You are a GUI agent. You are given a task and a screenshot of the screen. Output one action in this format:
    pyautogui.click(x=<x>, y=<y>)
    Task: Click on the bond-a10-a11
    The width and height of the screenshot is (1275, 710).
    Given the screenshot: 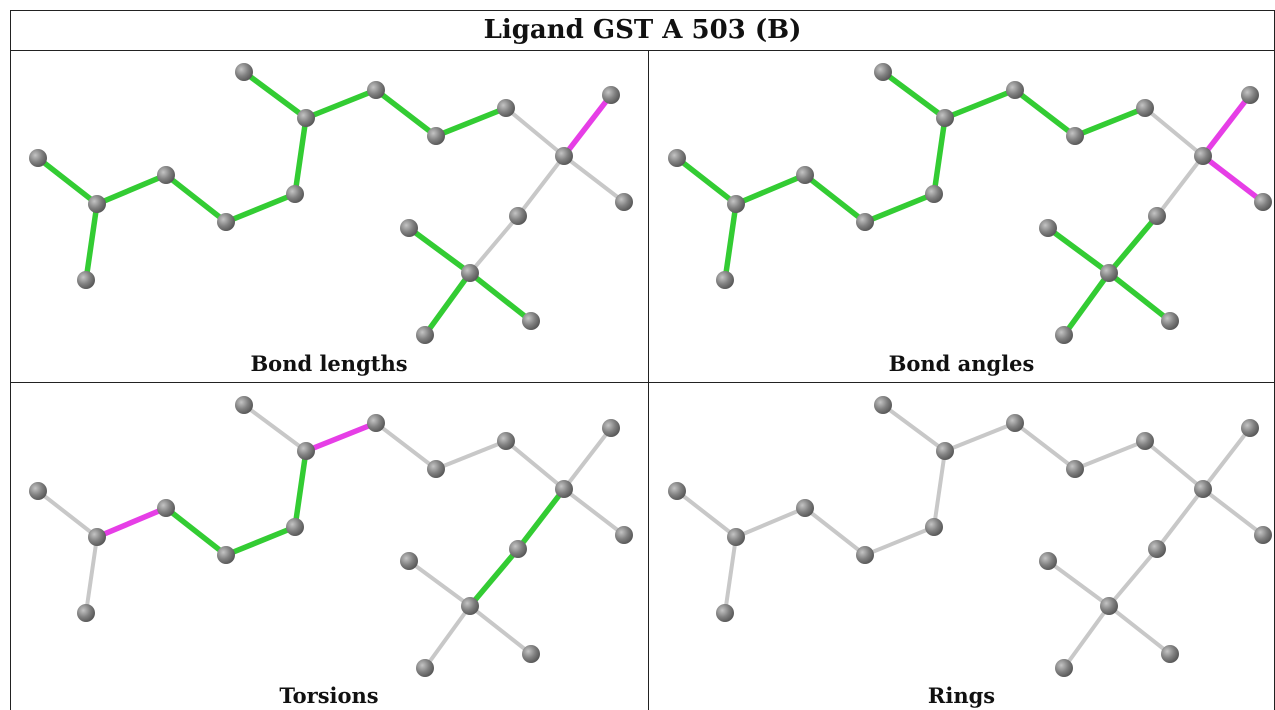 What is the action you would take?
    pyautogui.click(x=1110, y=122)
    